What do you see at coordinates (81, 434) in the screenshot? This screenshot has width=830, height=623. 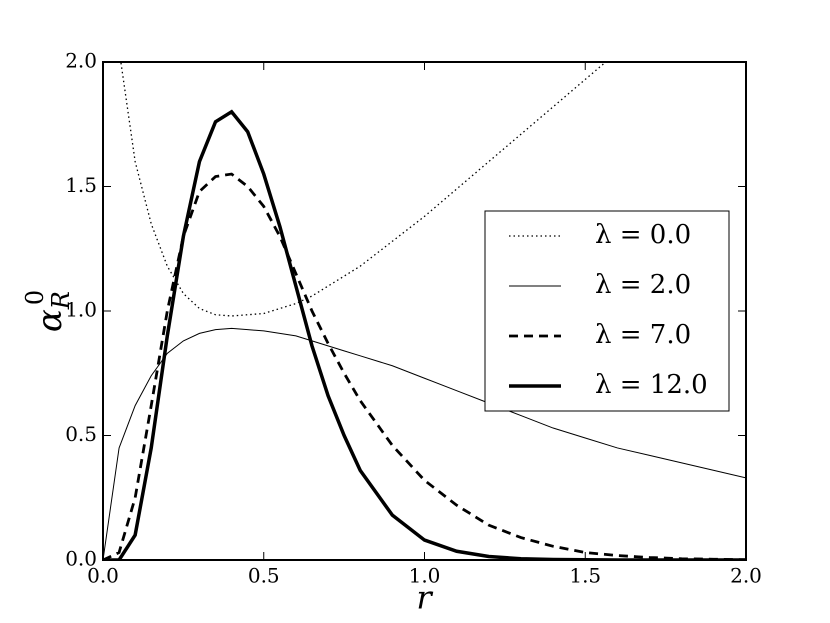 I see `y-tick-label: 0.5` at bounding box center [81, 434].